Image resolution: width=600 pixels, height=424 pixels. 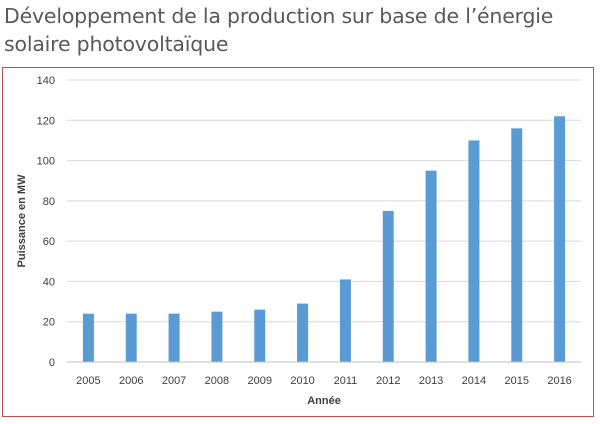 I want to click on y-tick-label: 60, so click(x=49, y=242).